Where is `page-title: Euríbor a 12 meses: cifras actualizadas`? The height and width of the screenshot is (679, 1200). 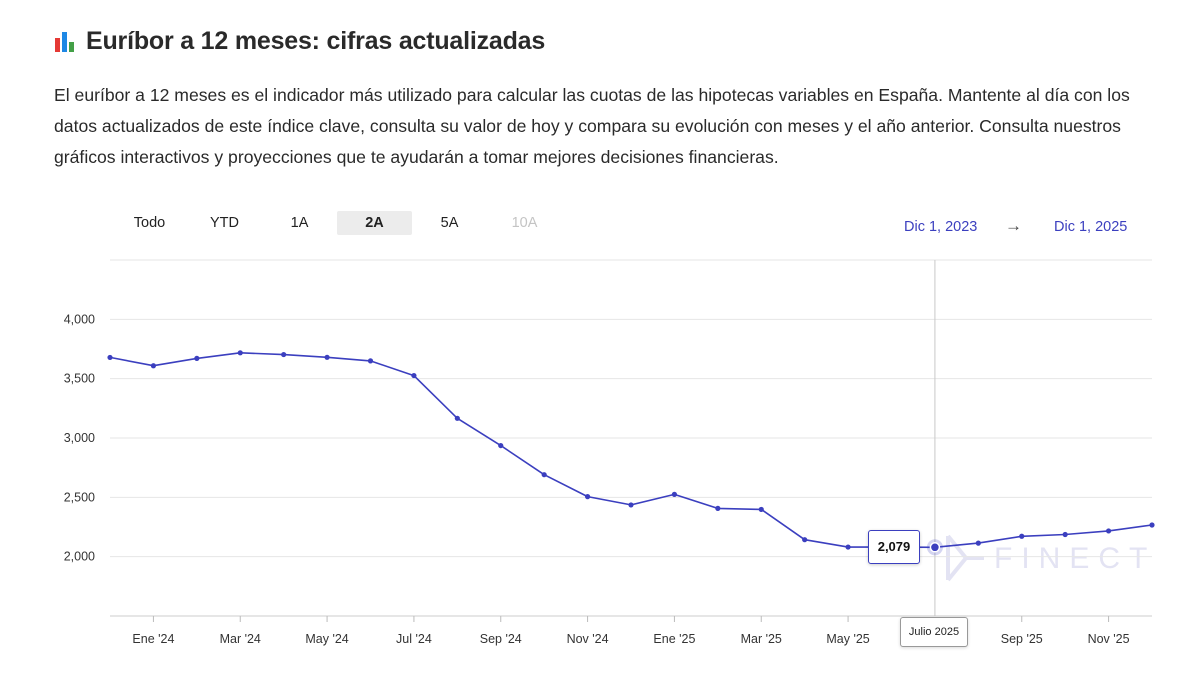 page-title: Euríbor a 12 meses: cifras actualizadas is located at coordinates (299, 41).